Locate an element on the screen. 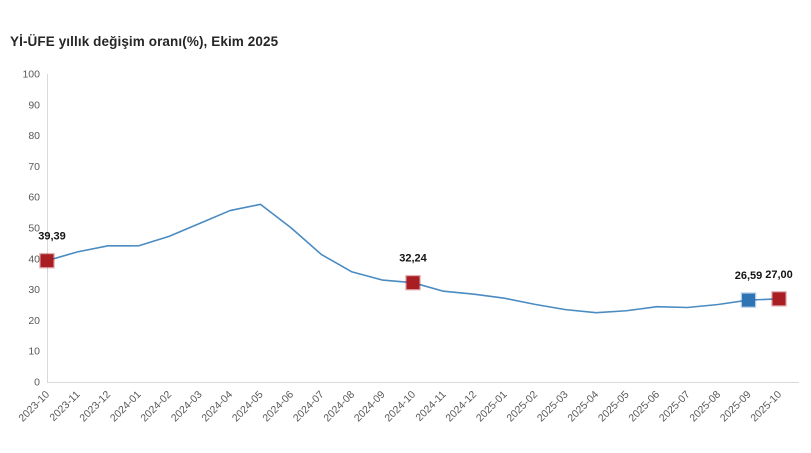 Image resolution: width=811 pixels, height=453 pixels. y-tick-label: 100 is located at coordinates (31, 75).